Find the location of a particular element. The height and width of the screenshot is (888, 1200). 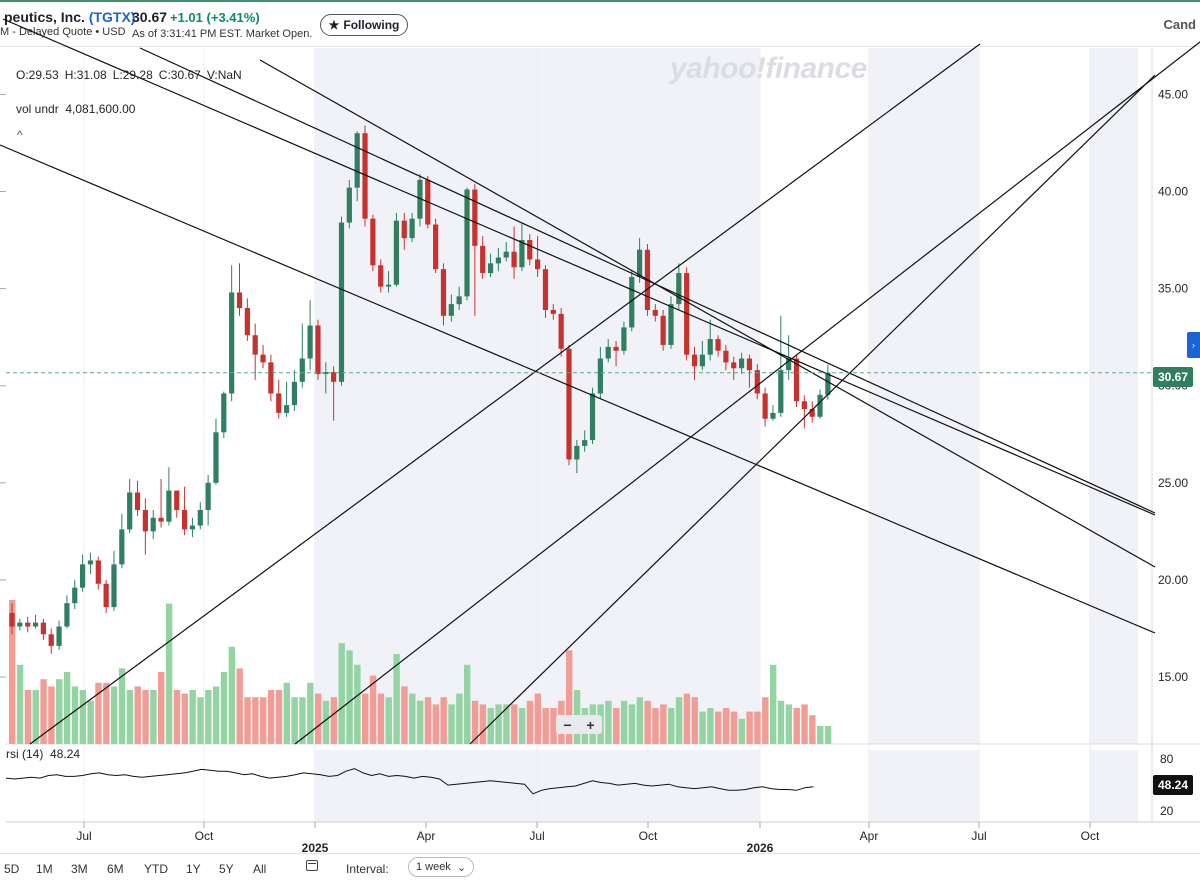

volume-label: vol undr is located at coordinates (37, 109).